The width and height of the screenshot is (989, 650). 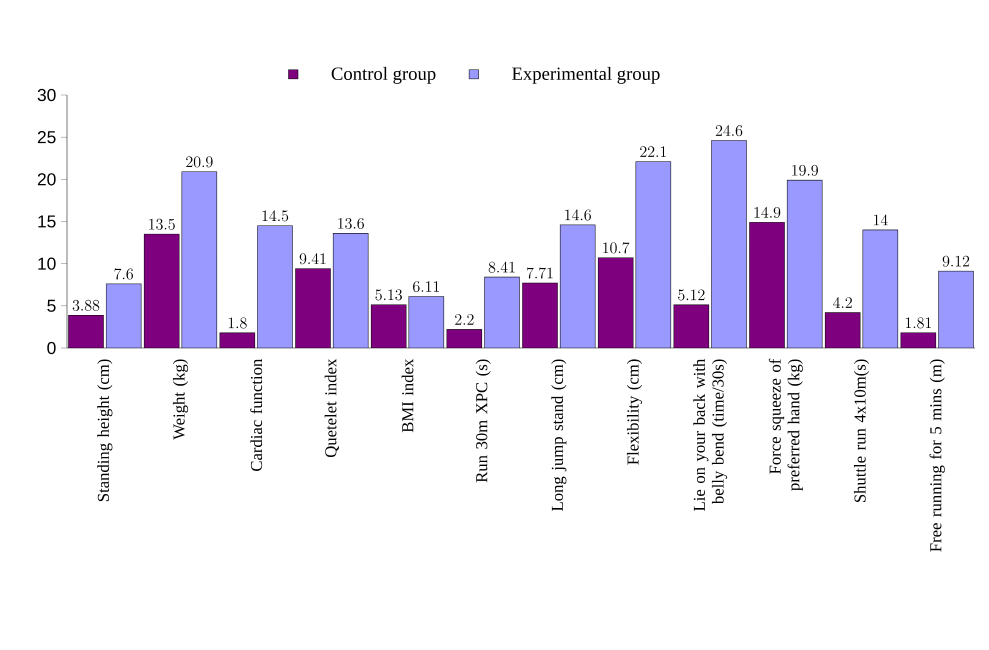 I want to click on data-label: 1 .8, so click(x=237, y=322).